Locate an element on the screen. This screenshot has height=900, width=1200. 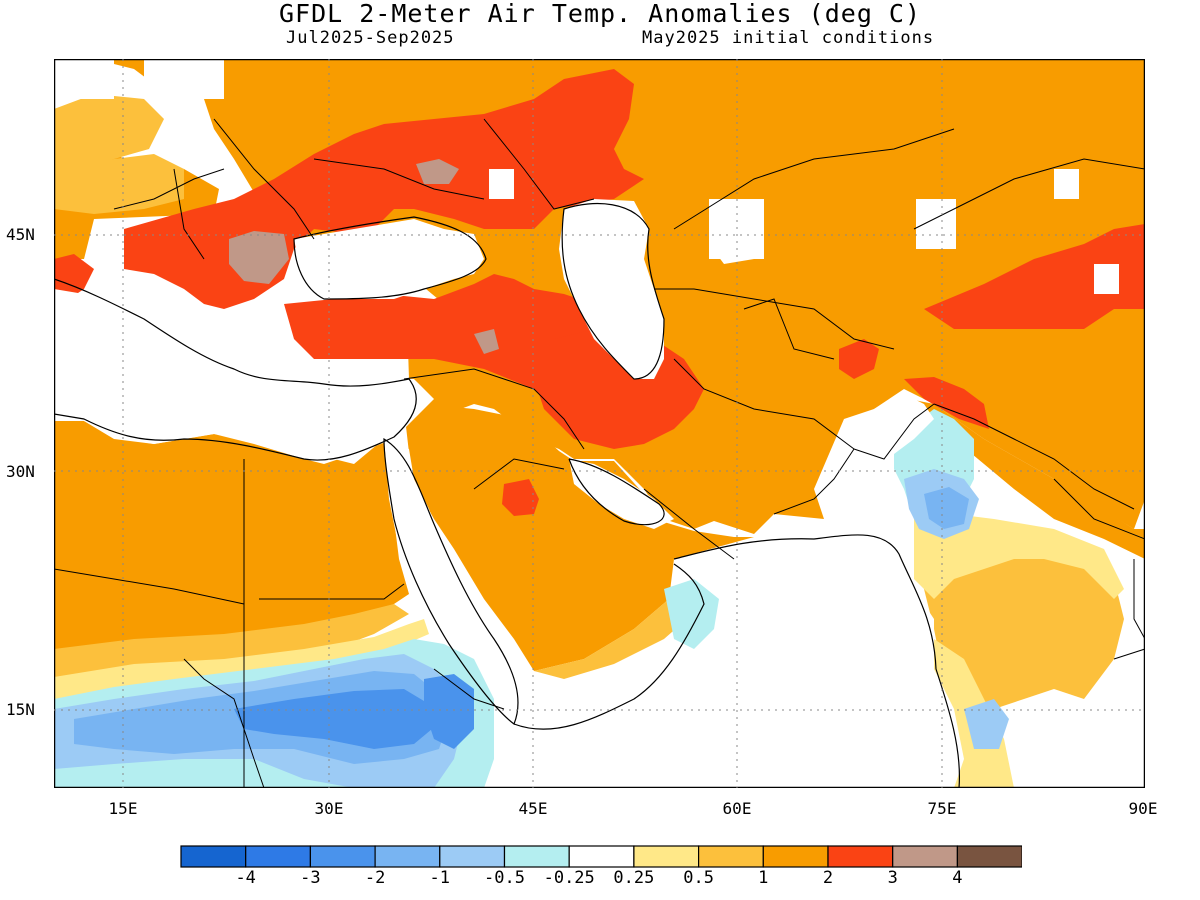
arabian-sea is located at coordinates (739, 658).